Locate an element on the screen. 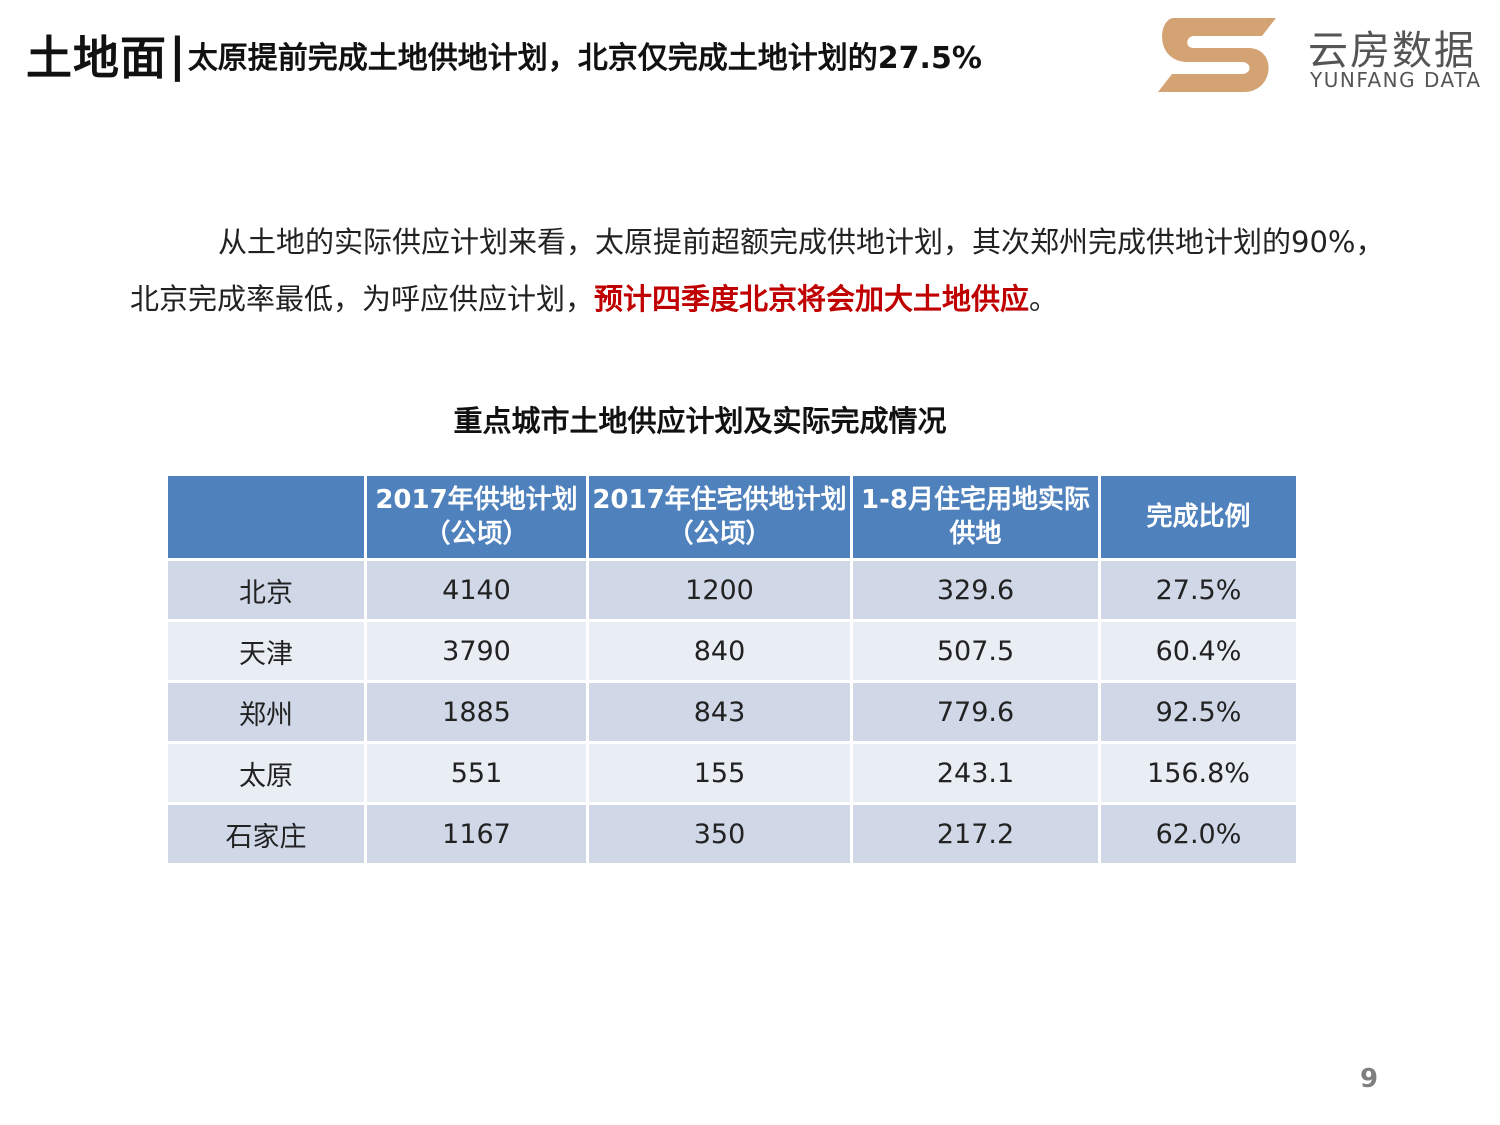  cell-city: 天津 is located at coordinates (266, 651).